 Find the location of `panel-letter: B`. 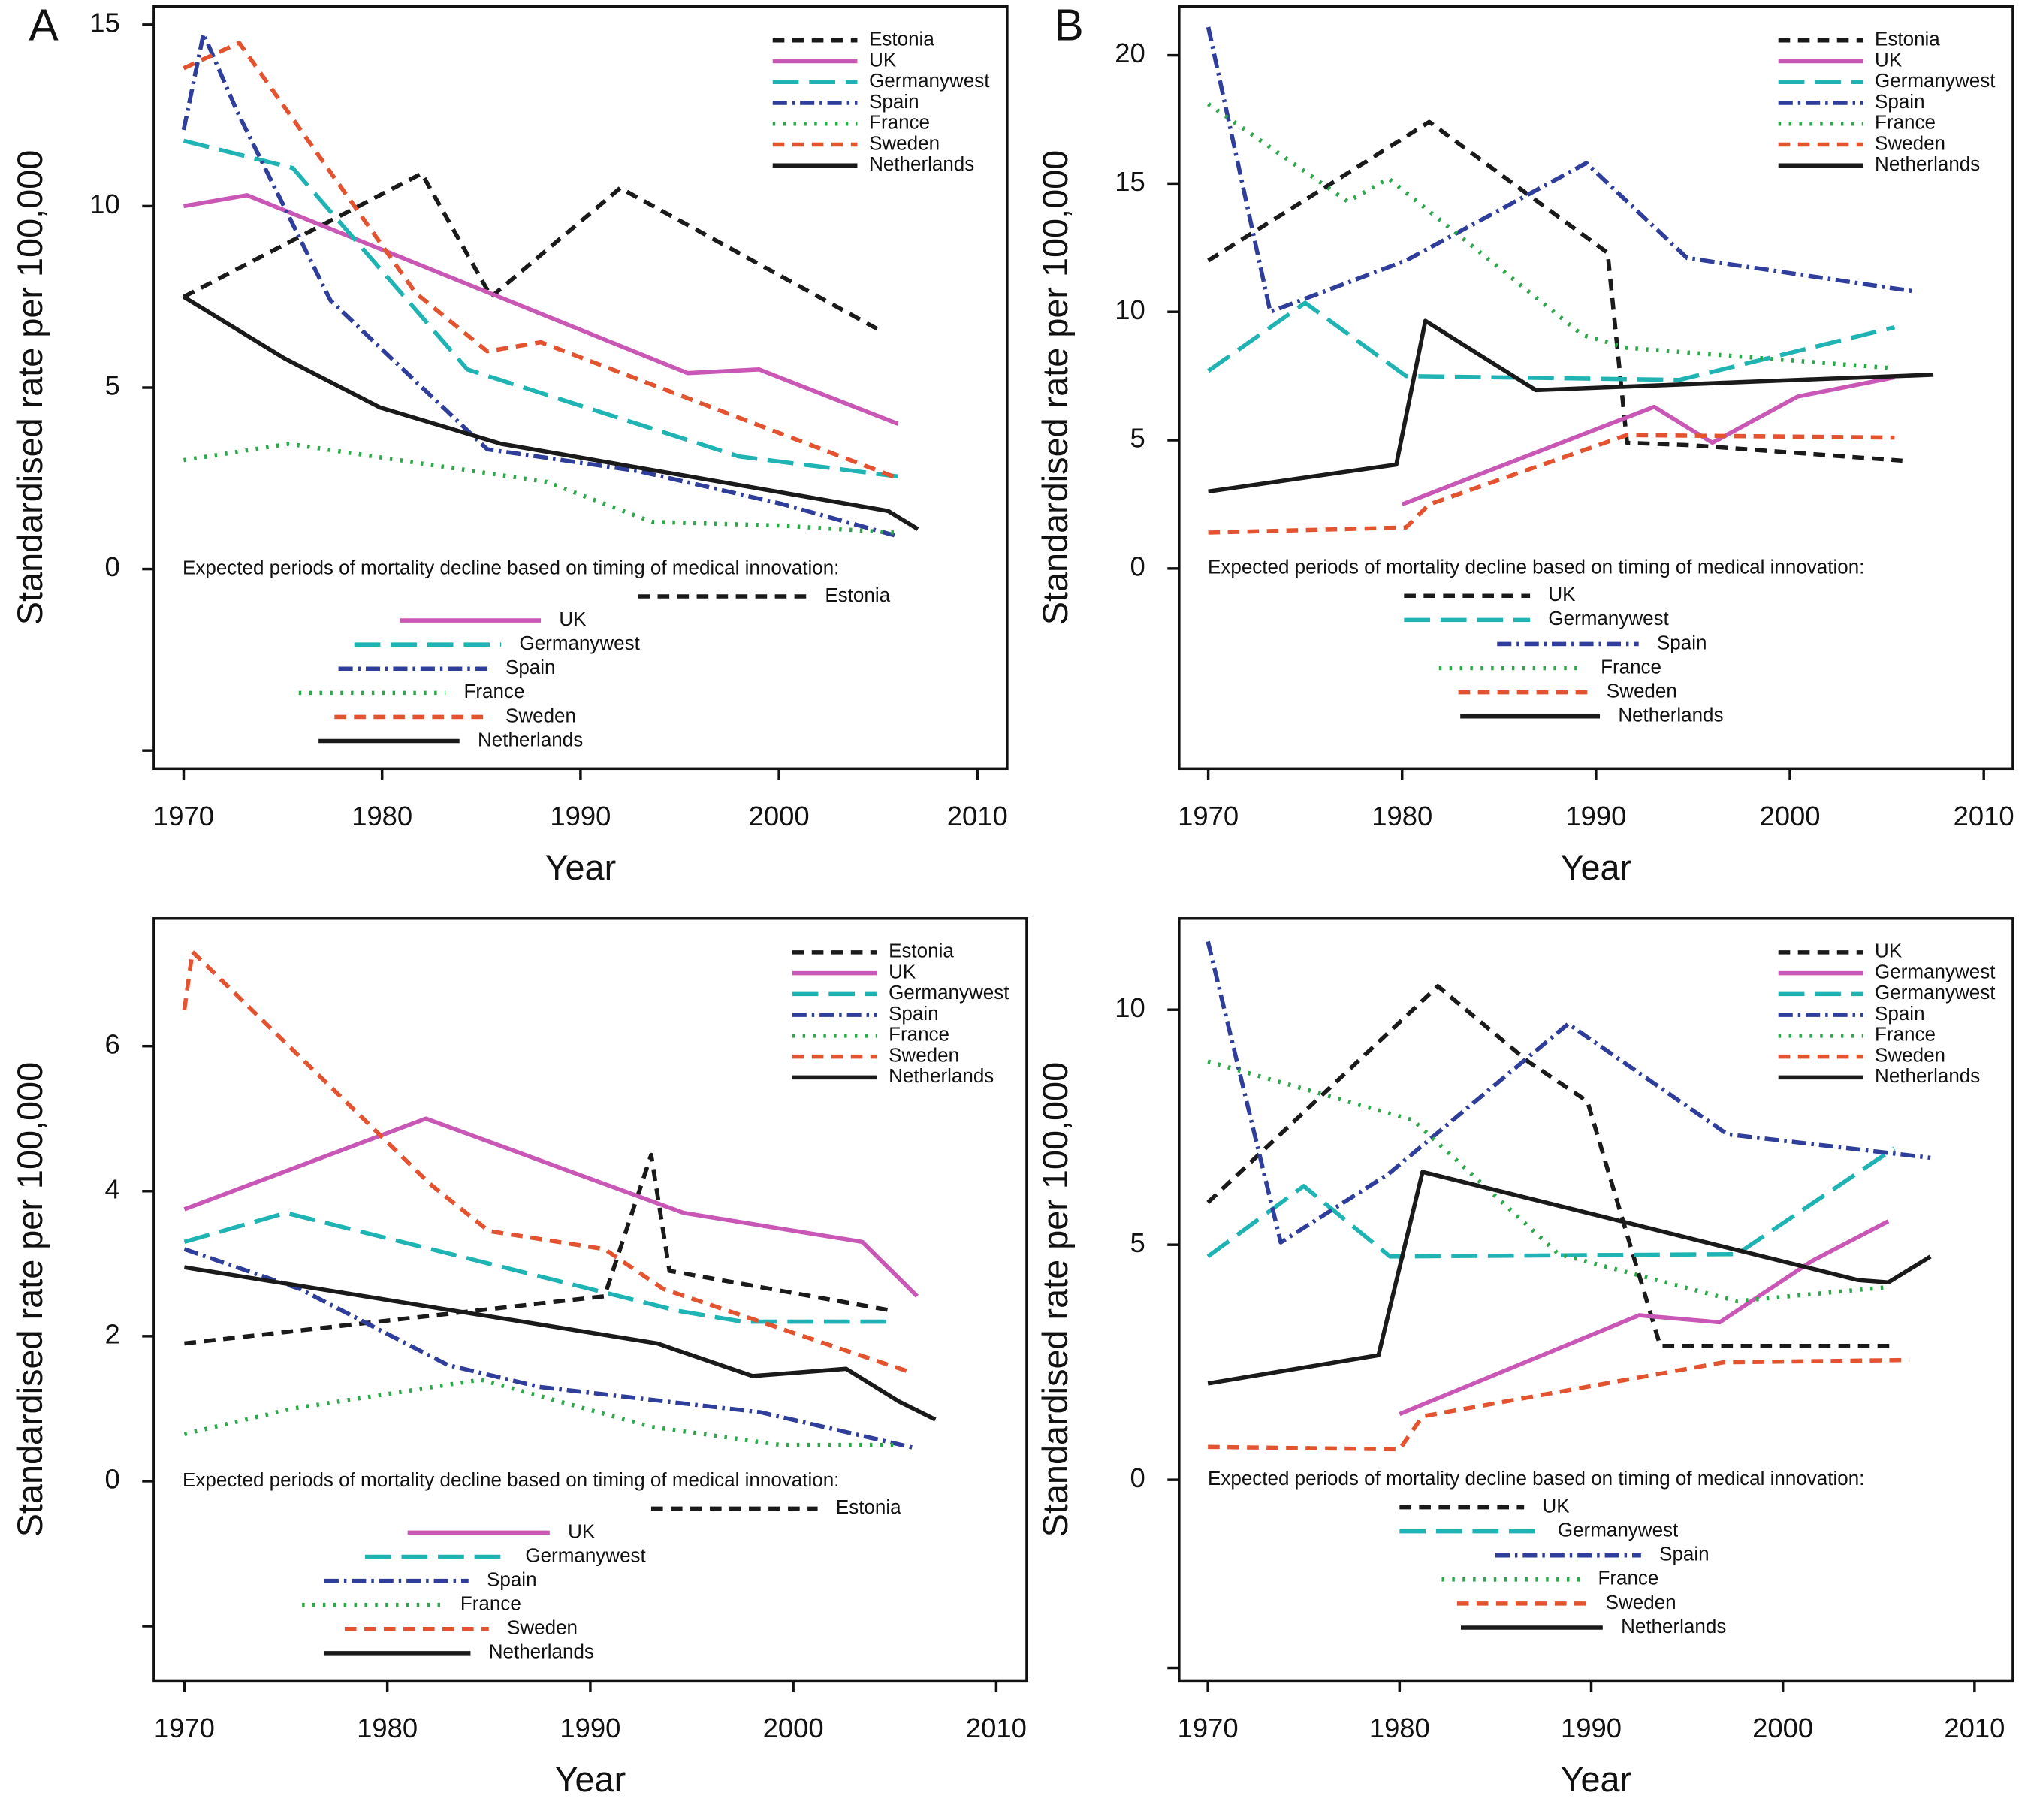

panel-letter: B is located at coordinates (1068, 26).